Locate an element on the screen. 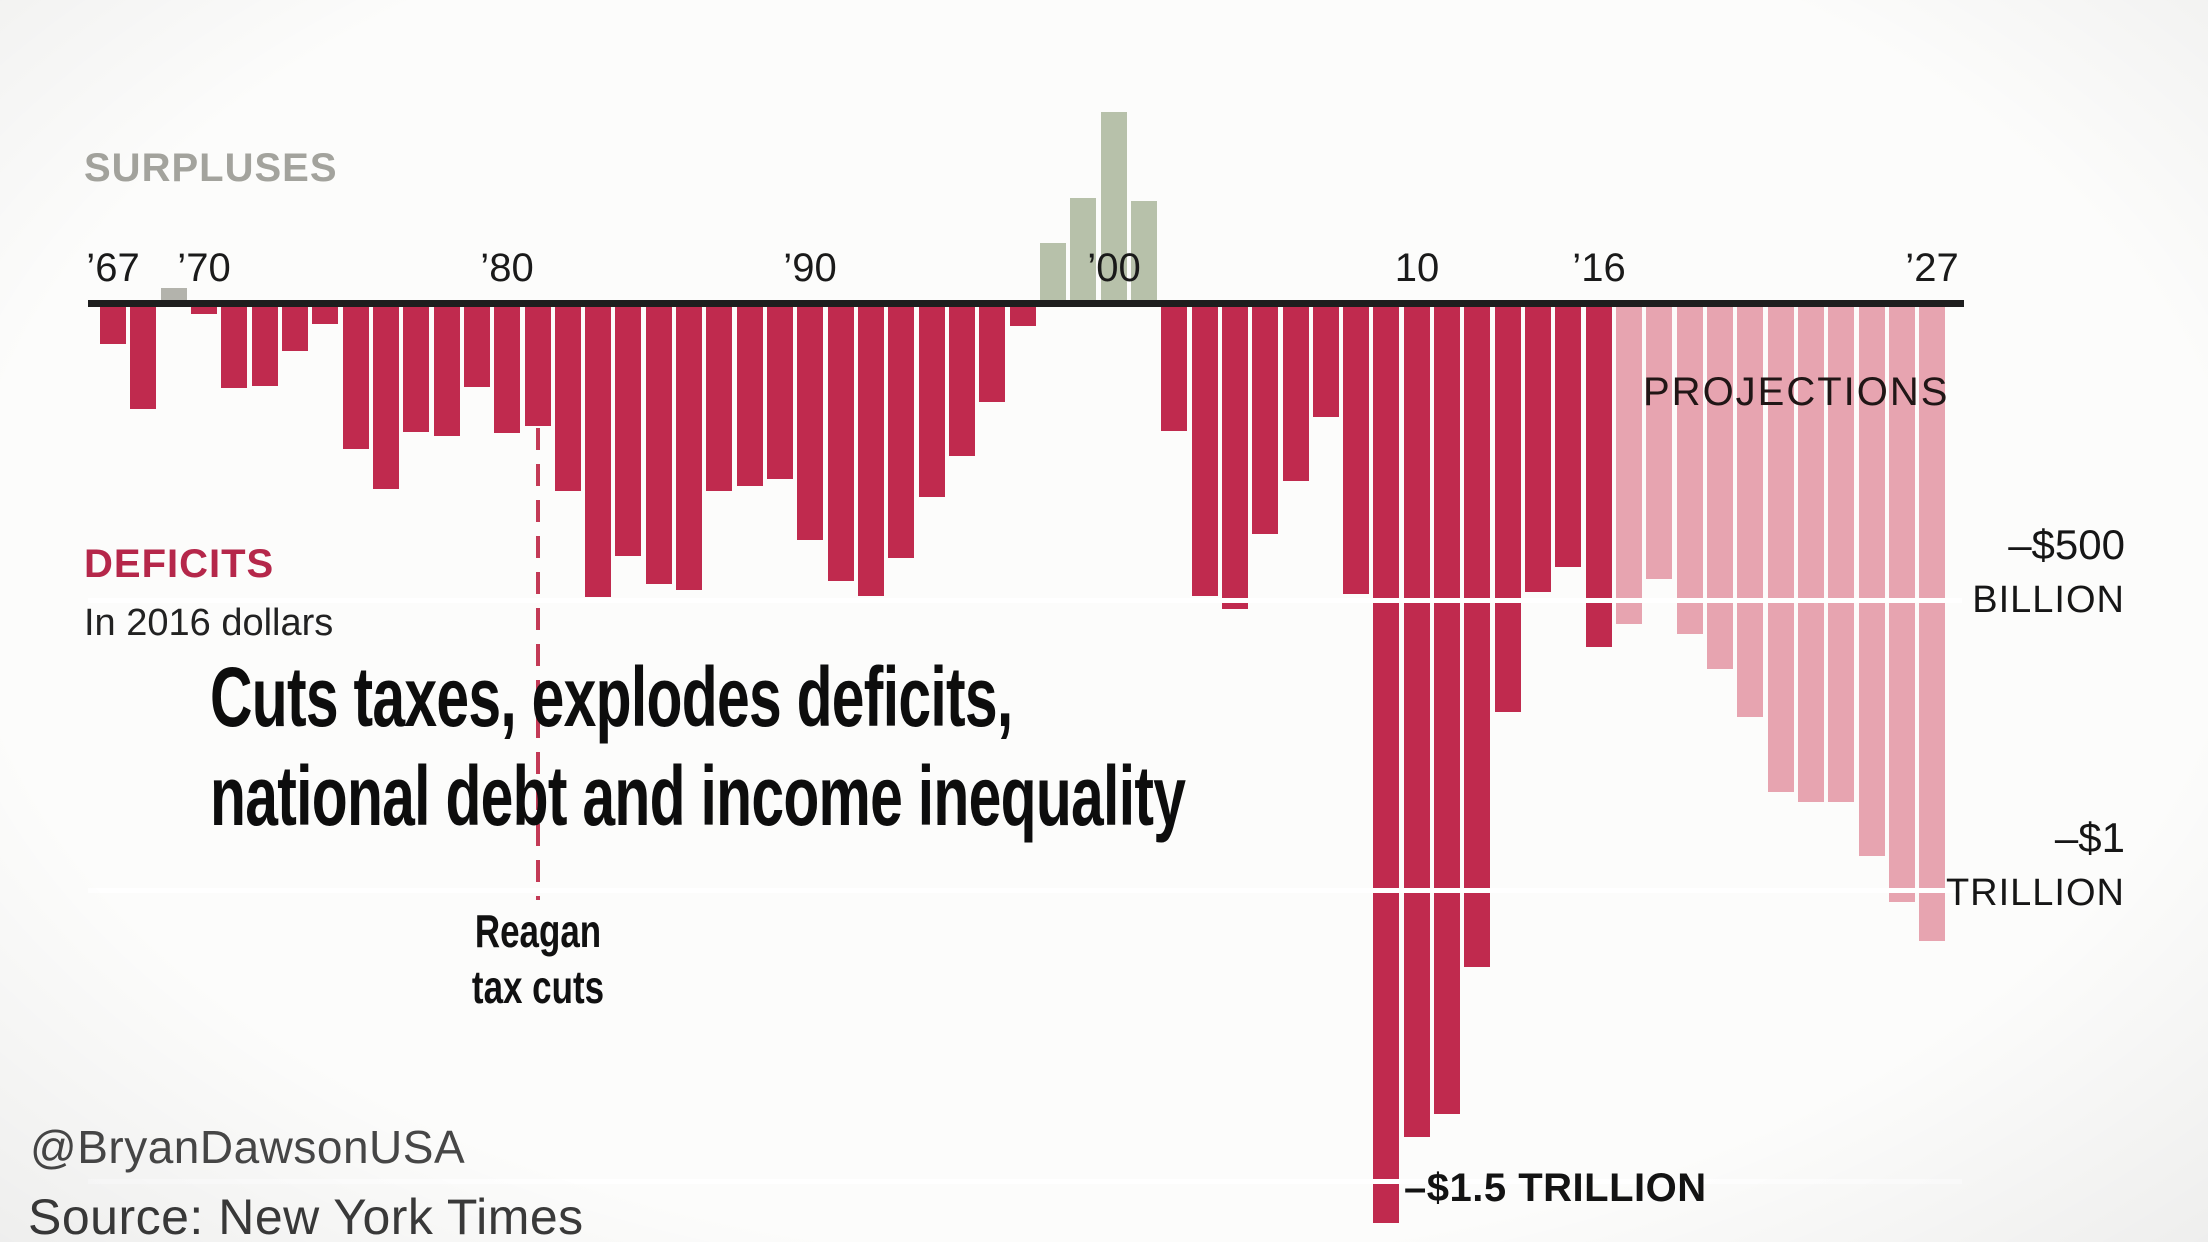 This screenshot has width=2208, height=1242. bar-2010 is located at coordinates (1416, 722).